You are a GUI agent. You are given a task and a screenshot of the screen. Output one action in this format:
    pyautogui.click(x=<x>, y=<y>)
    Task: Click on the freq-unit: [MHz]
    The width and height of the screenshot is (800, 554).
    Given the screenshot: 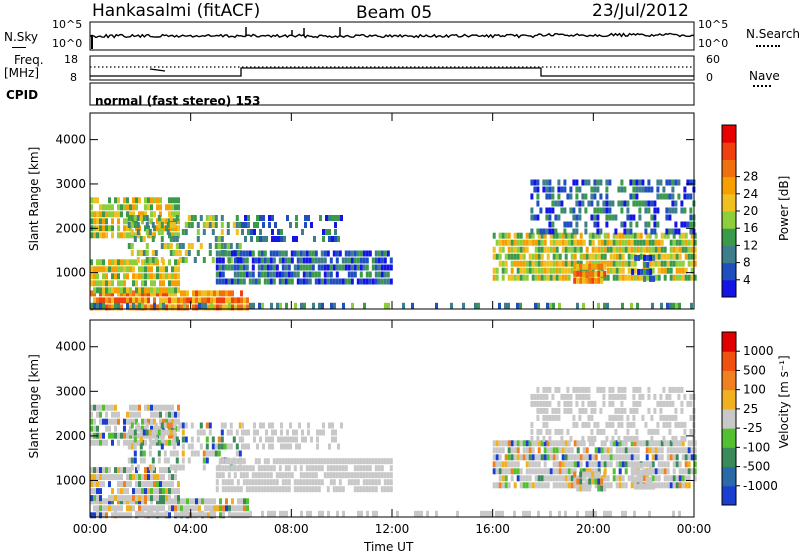 What is the action you would take?
    pyautogui.click(x=22, y=73)
    